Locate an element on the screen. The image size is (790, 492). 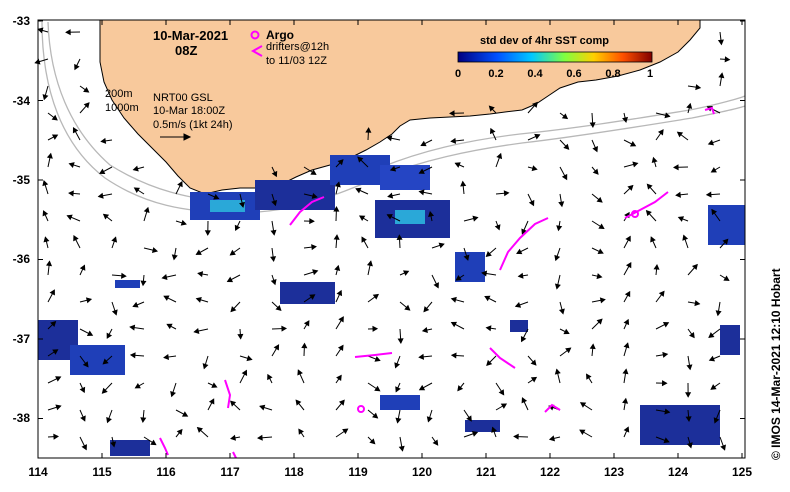
latitude-axis: -33 -34 -35 -36 -37 -38 is located at coordinates (22, 219).